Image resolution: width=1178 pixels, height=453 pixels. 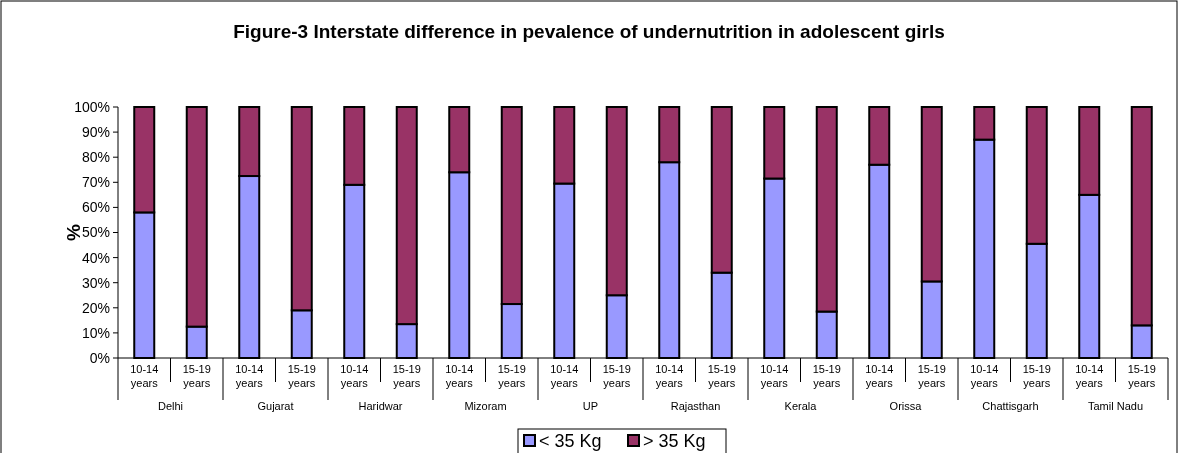 I want to click on text: Mizoram, so click(x=485, y=406).